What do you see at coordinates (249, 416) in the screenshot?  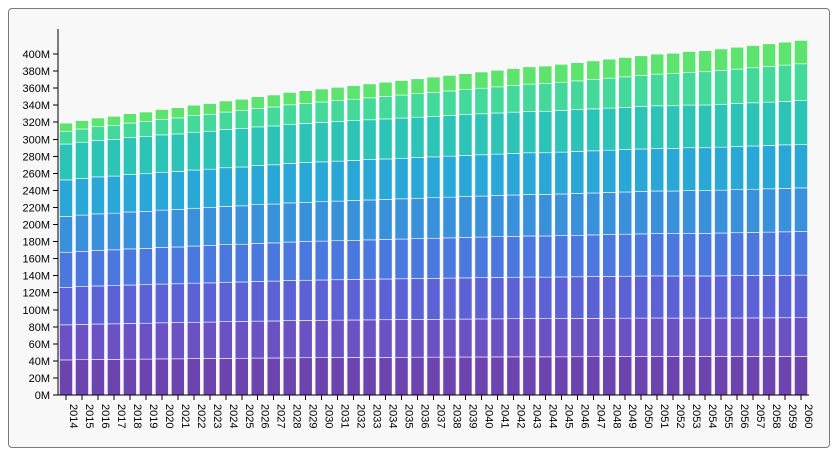 I see `x-tick-label: 2025` at bounding box center [249, 416].